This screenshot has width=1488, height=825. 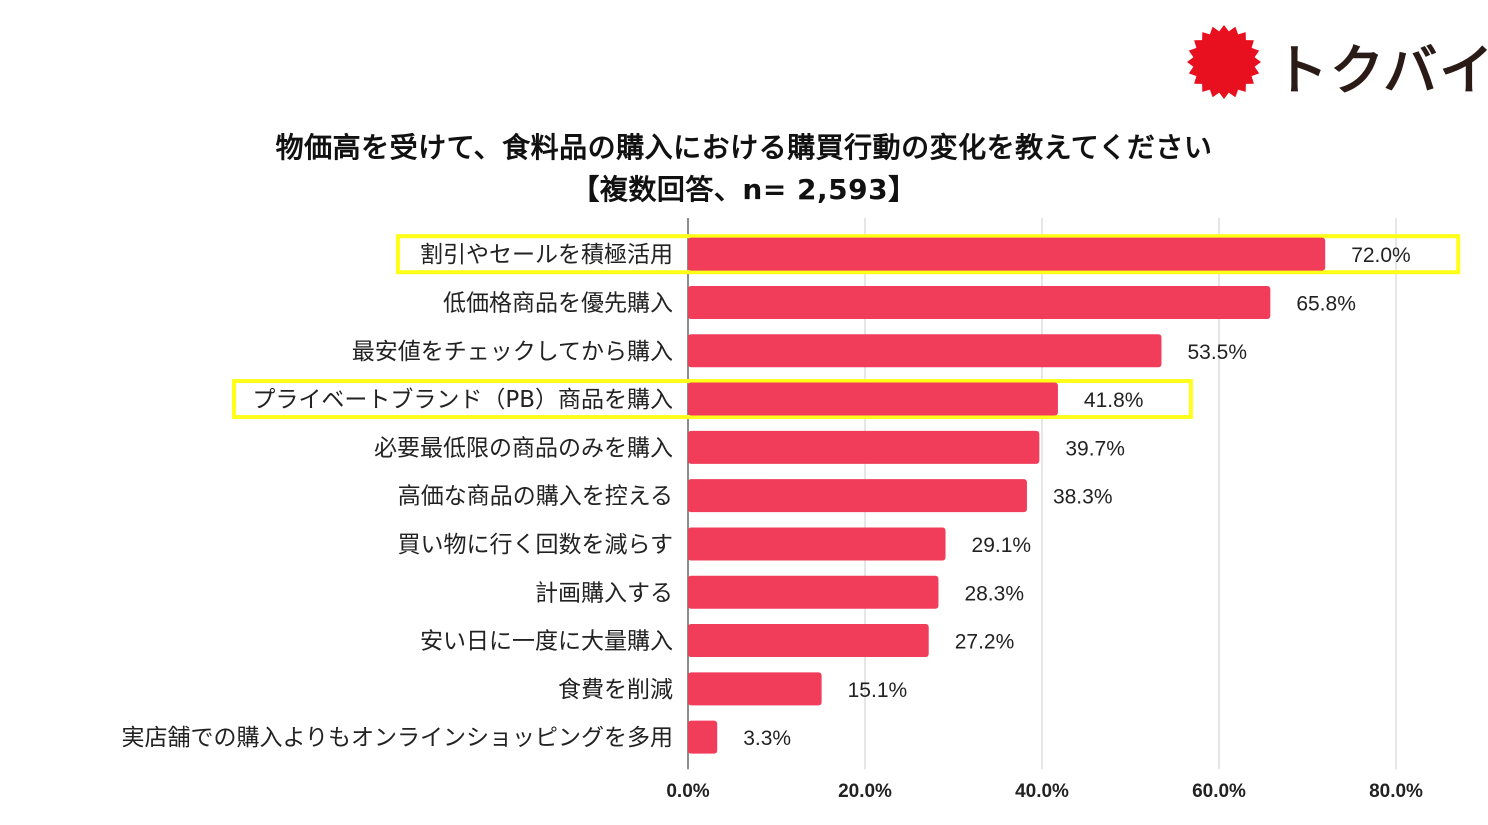 I want to click on category-label: 高価な商品の購入を控える, so click(x=535, y=497).